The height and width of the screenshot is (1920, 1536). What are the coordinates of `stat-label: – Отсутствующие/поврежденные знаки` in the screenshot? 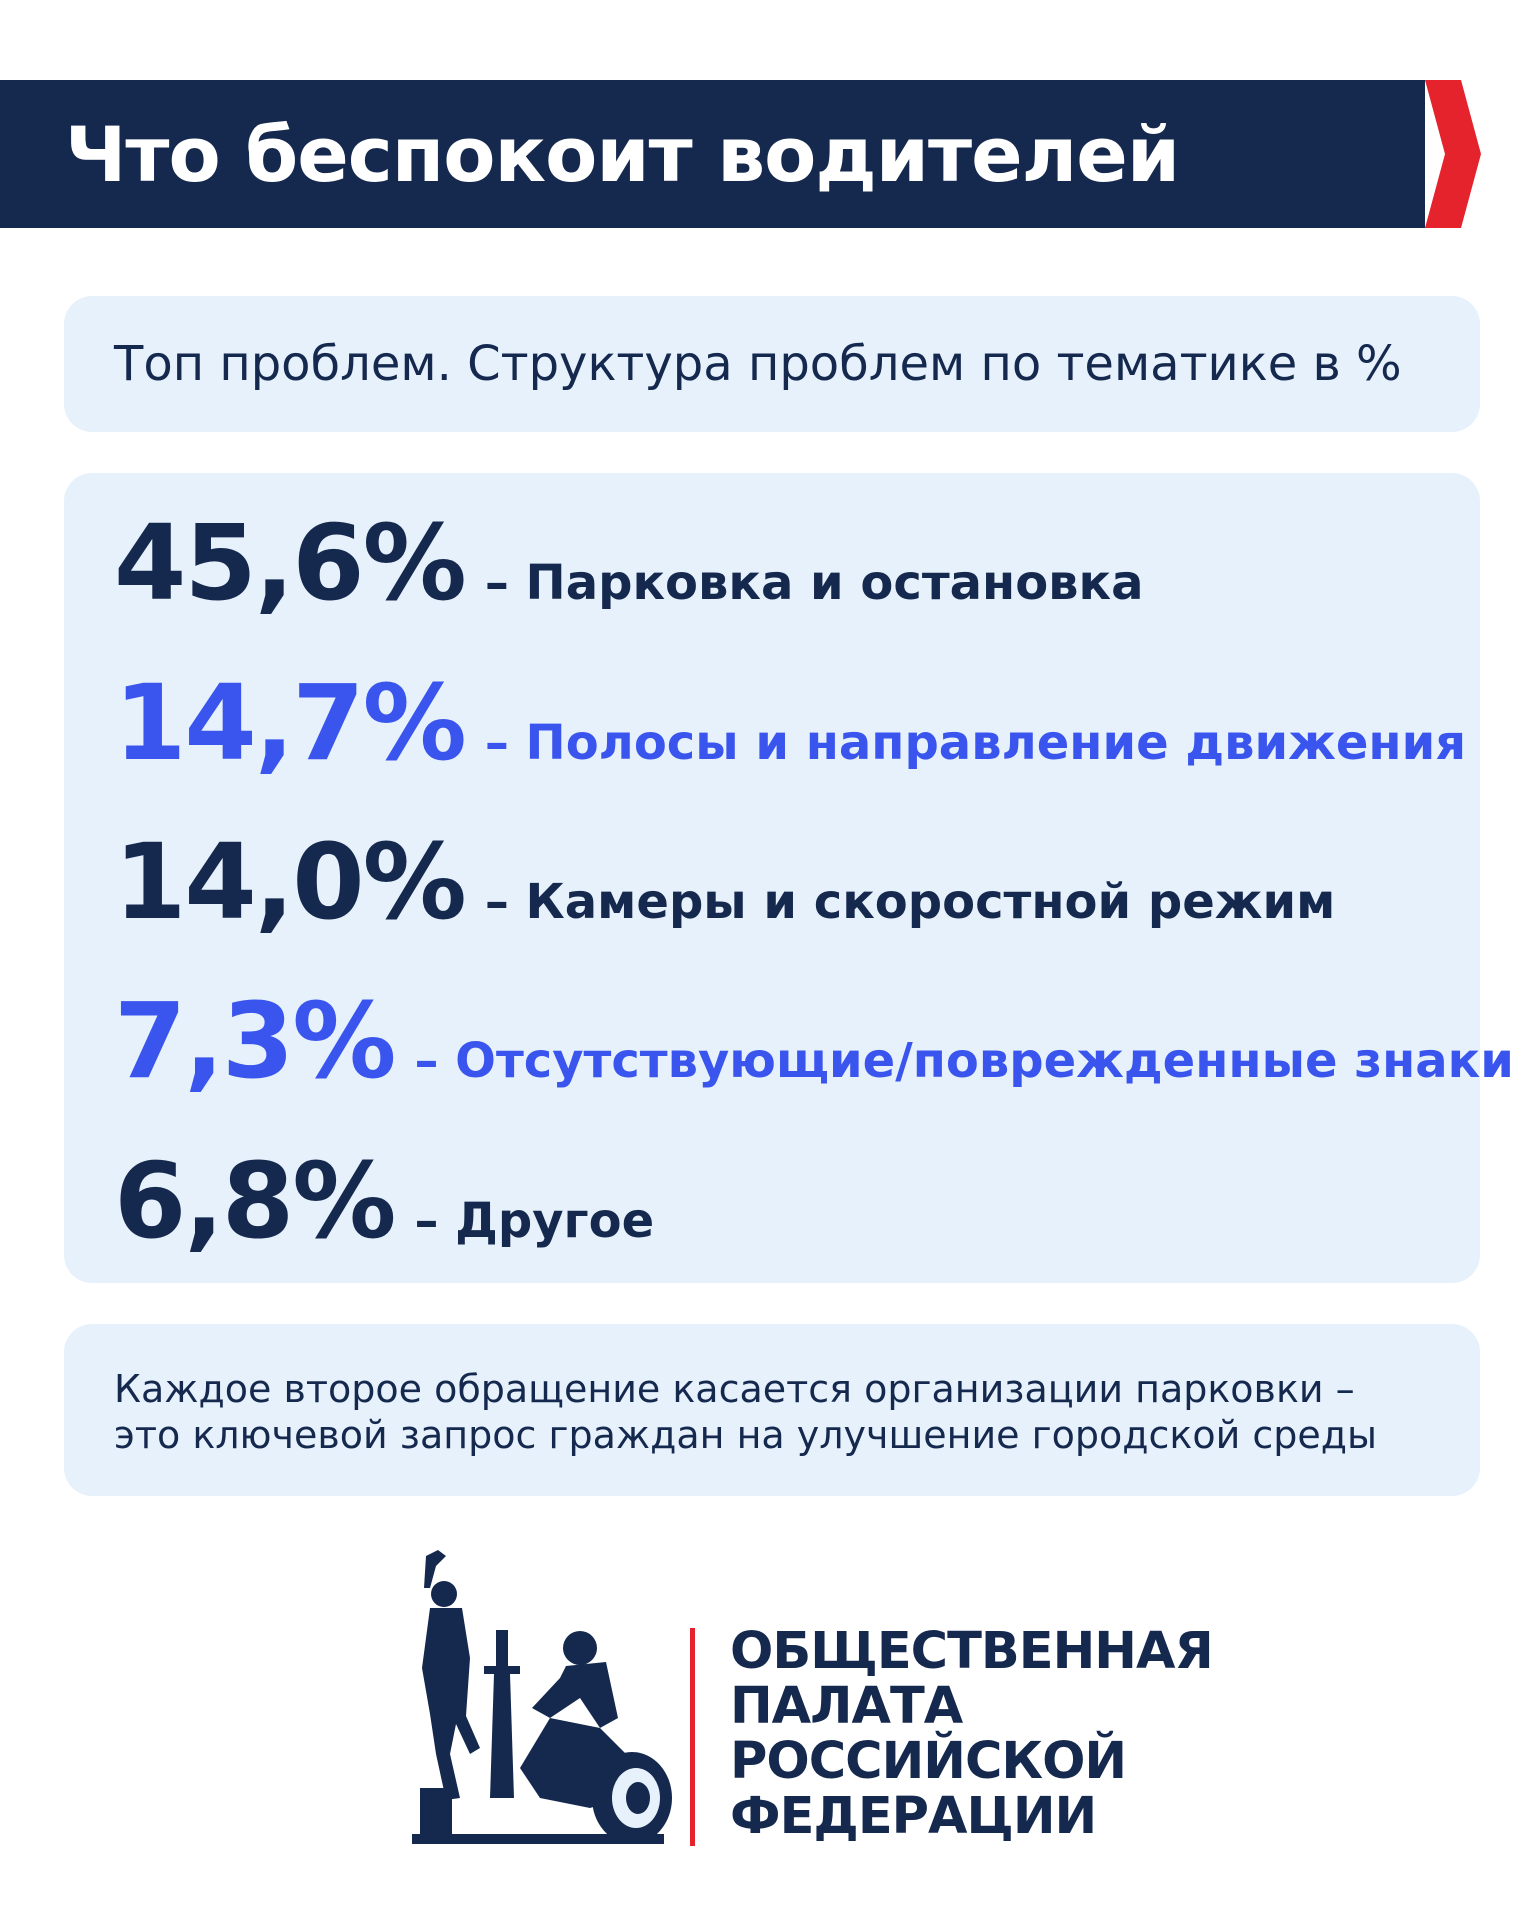 It's located at (964, 1061).